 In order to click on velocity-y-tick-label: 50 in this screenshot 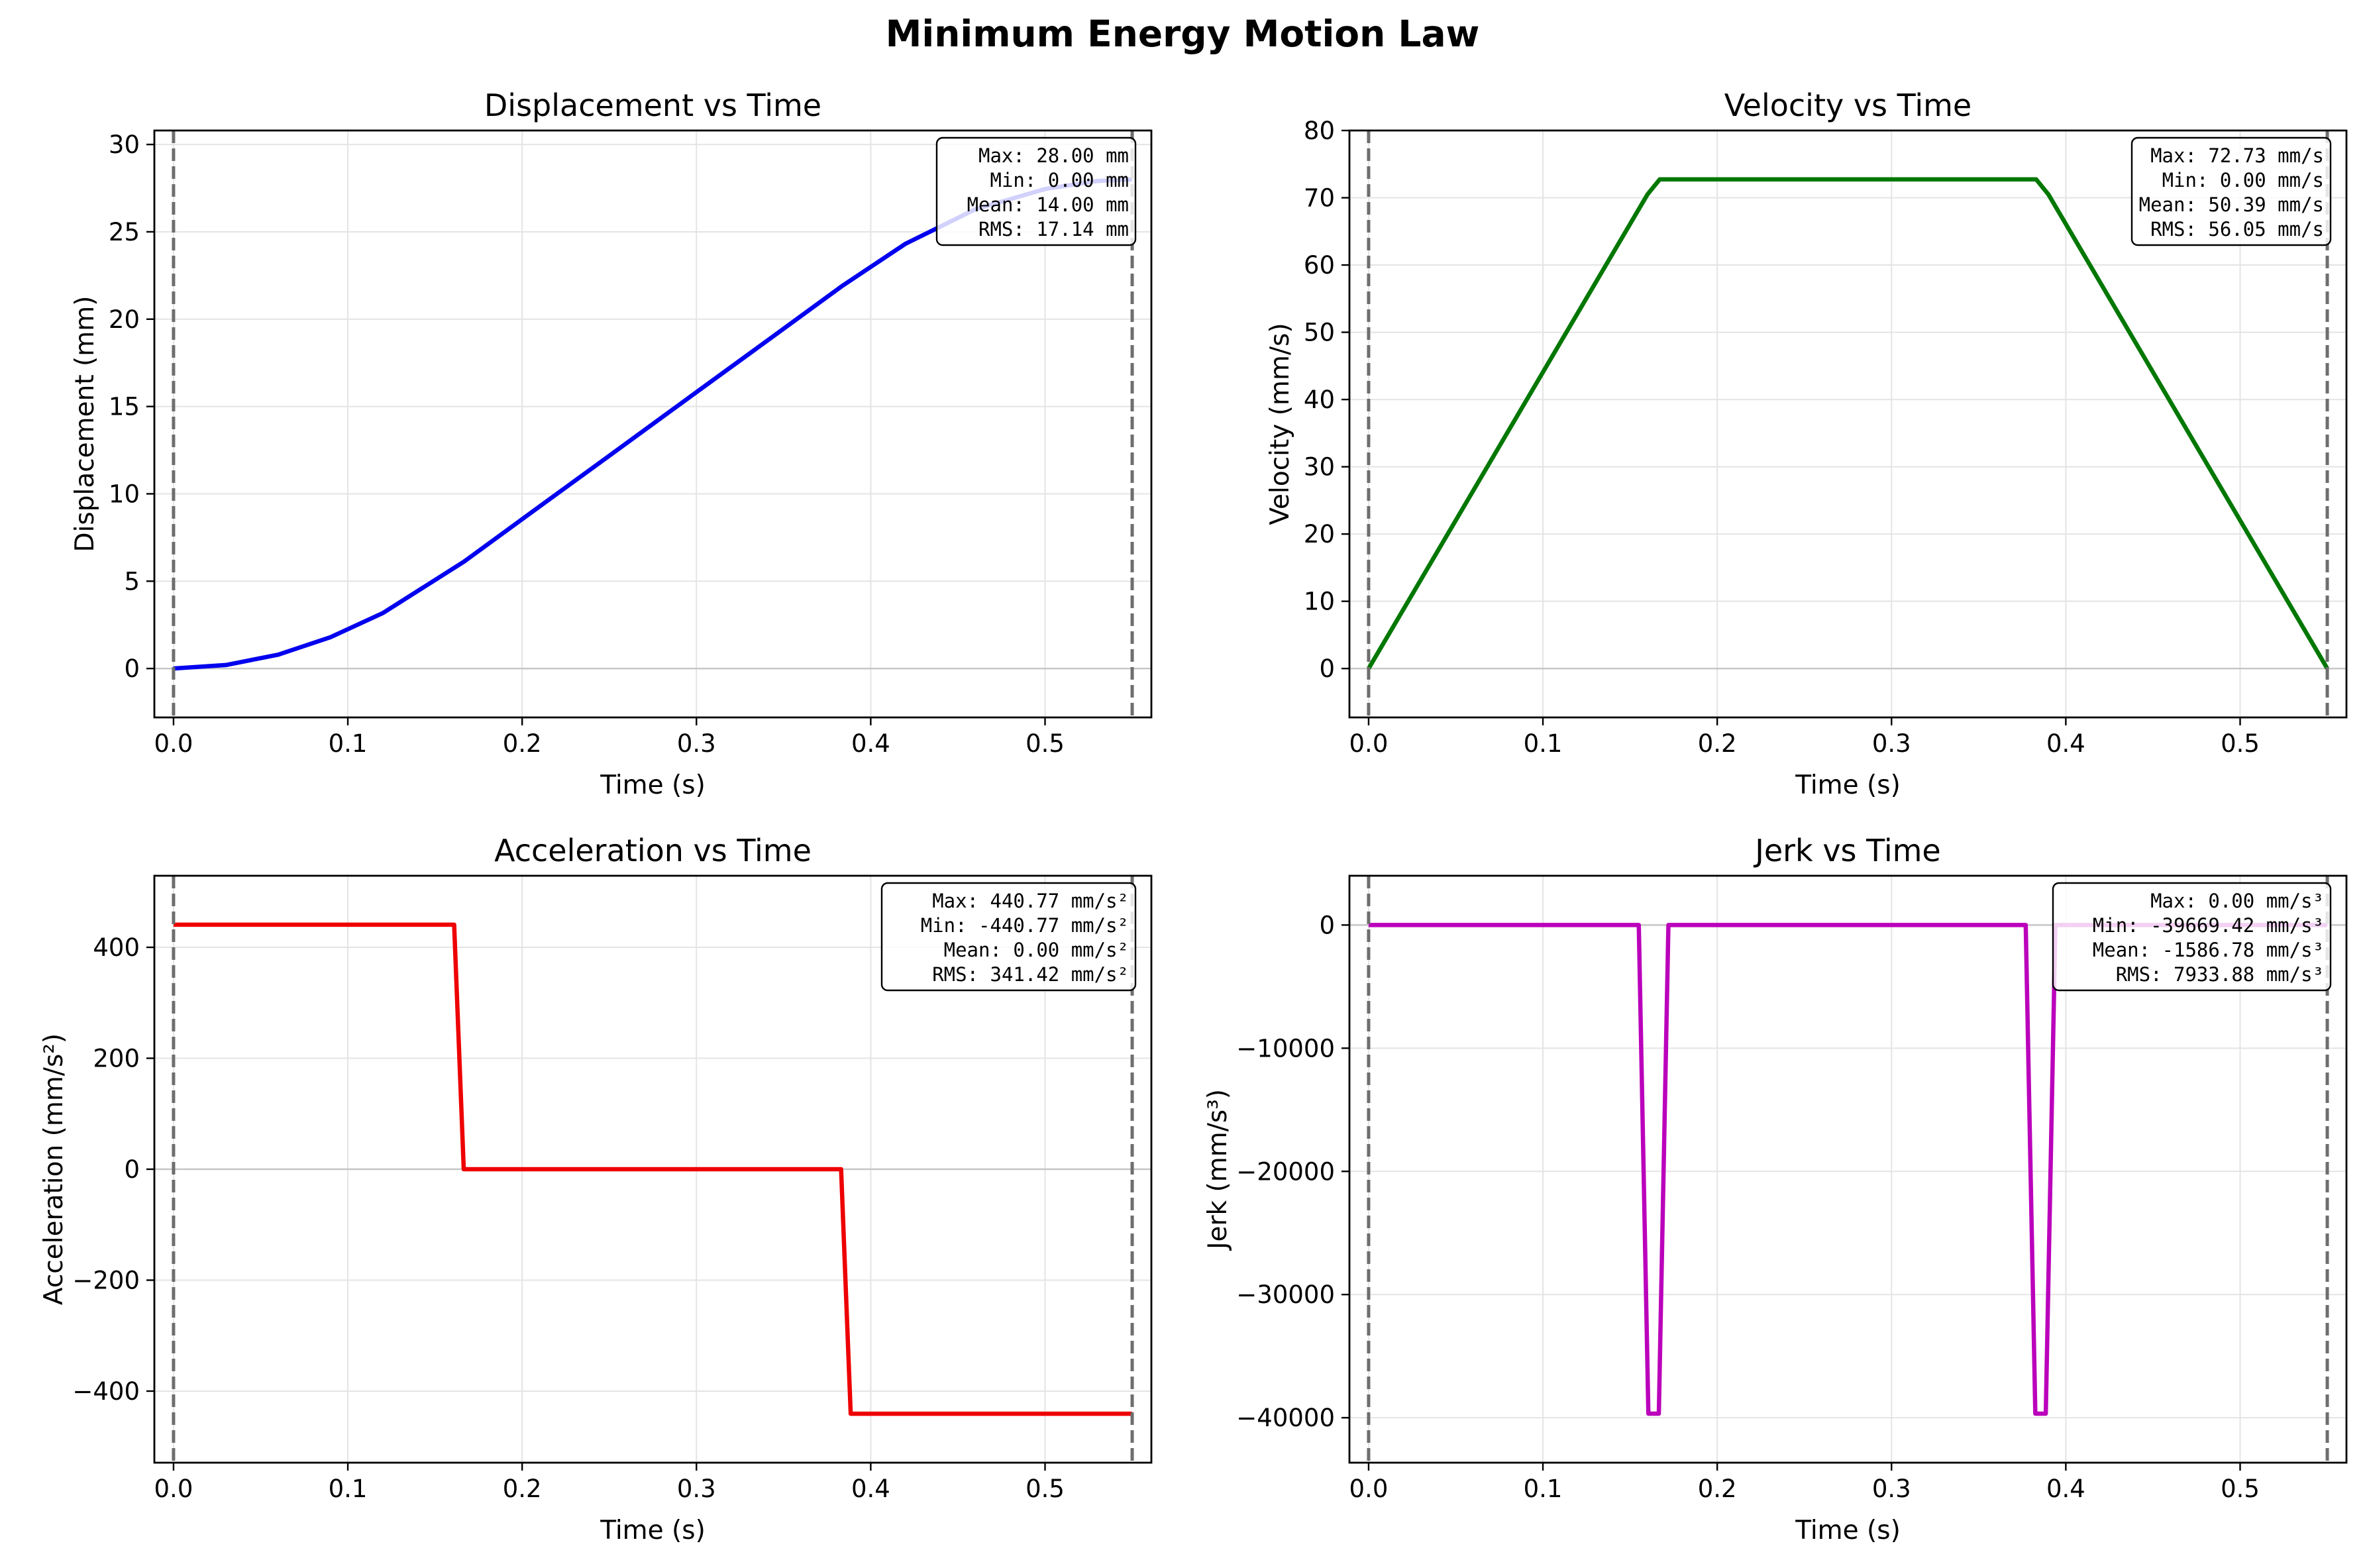, I will do `click(1319, 333)`.